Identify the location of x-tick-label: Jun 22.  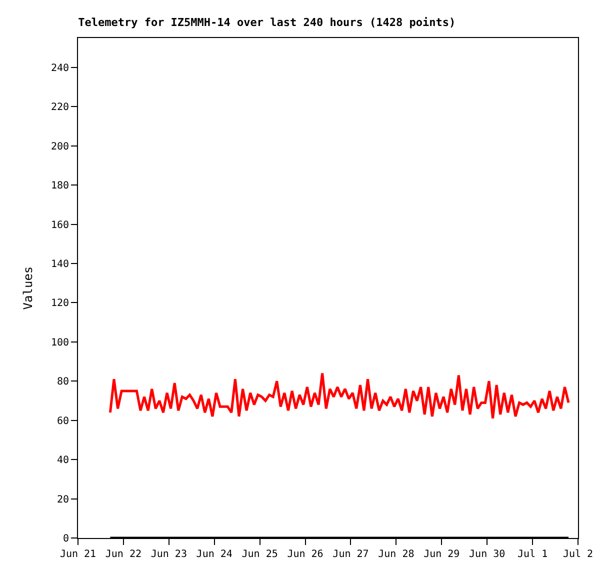
(123, 554).